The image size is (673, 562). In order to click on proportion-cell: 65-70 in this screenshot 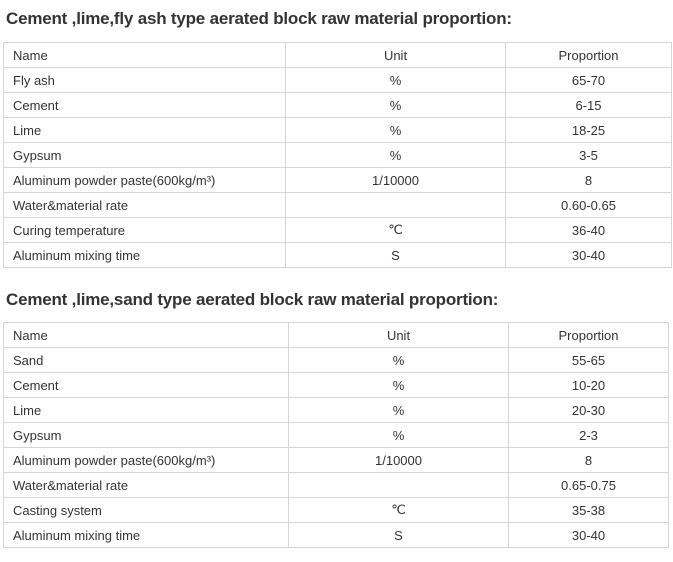, I will do `click(588, 80)`.